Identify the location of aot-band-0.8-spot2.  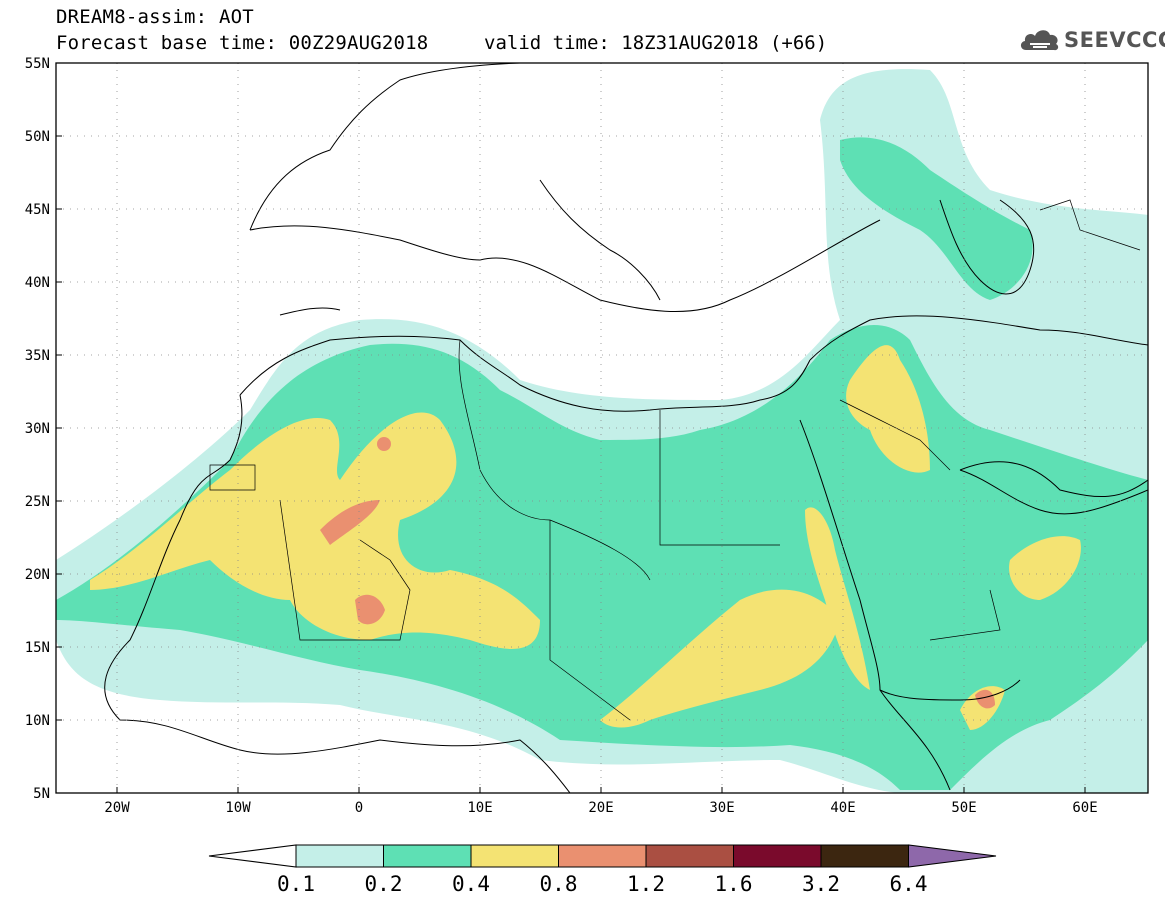
(370, 609).